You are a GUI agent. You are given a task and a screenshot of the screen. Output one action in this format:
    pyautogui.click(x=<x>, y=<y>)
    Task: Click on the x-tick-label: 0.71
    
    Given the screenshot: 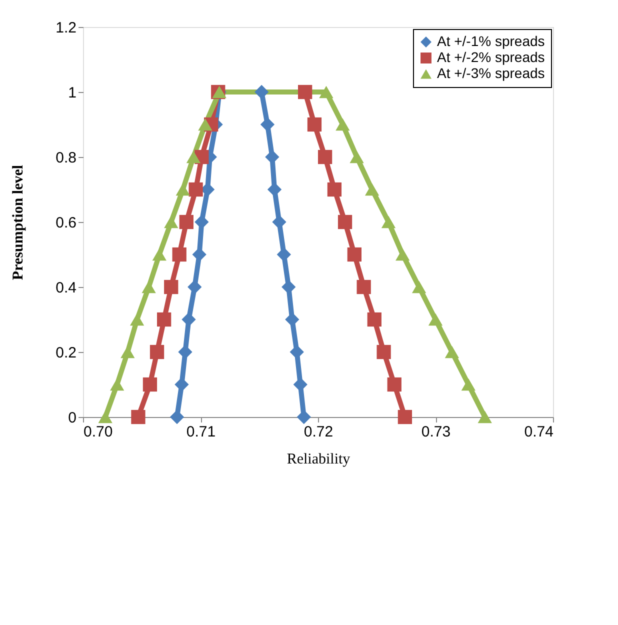 What is the action you would take?
    pyautogui.click(x=201, y=432)
    